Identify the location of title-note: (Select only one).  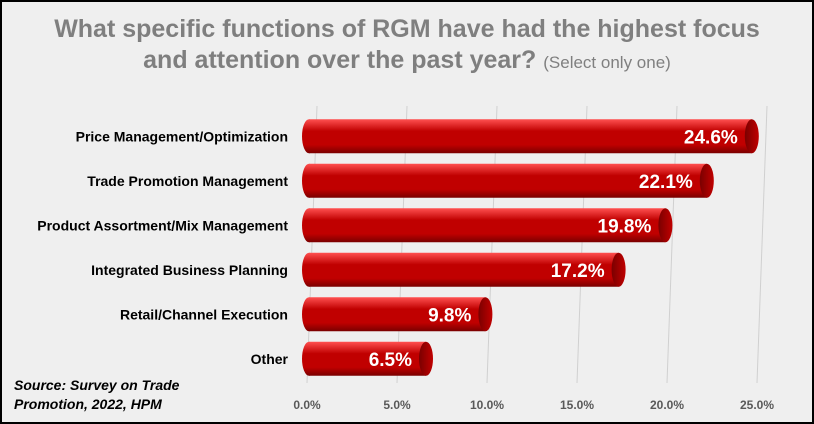
(607, 62).